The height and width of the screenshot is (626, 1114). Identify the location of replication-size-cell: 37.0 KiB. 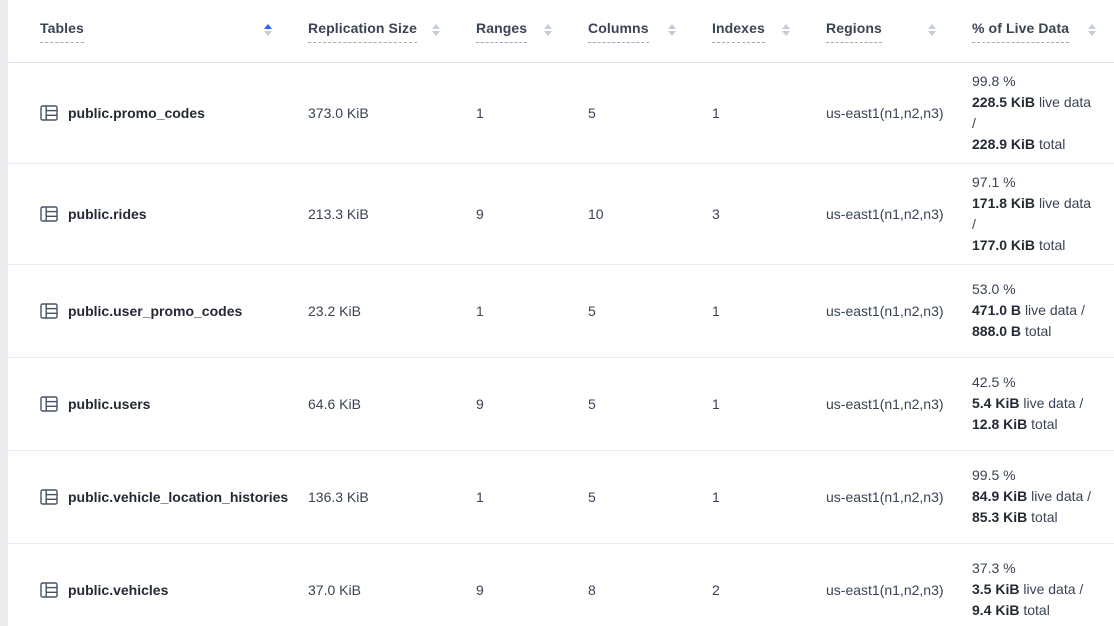
(334, 589).